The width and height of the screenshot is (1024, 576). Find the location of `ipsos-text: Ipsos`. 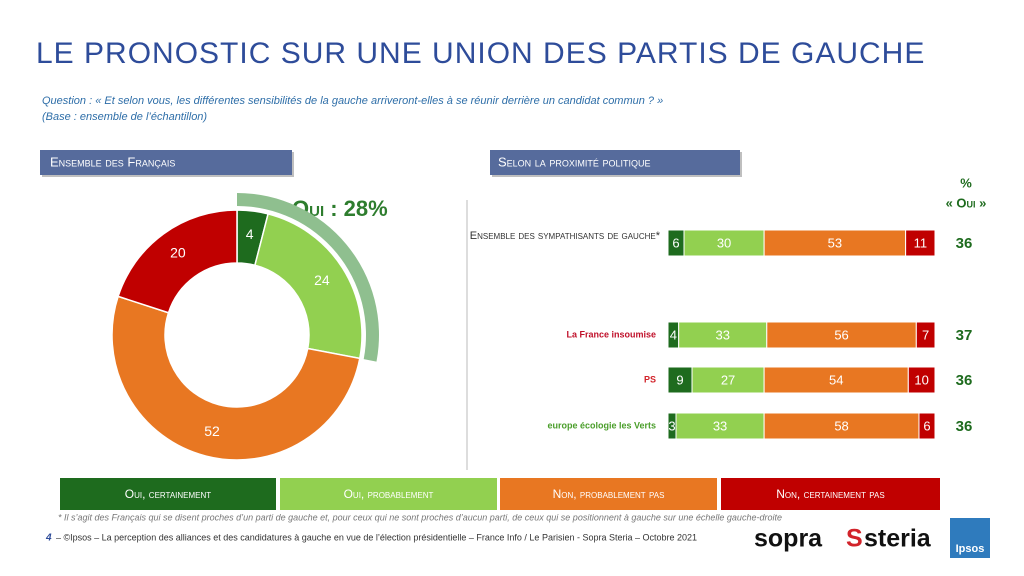

ipsos-text: Ipsos is located at coordinates (970, 549).